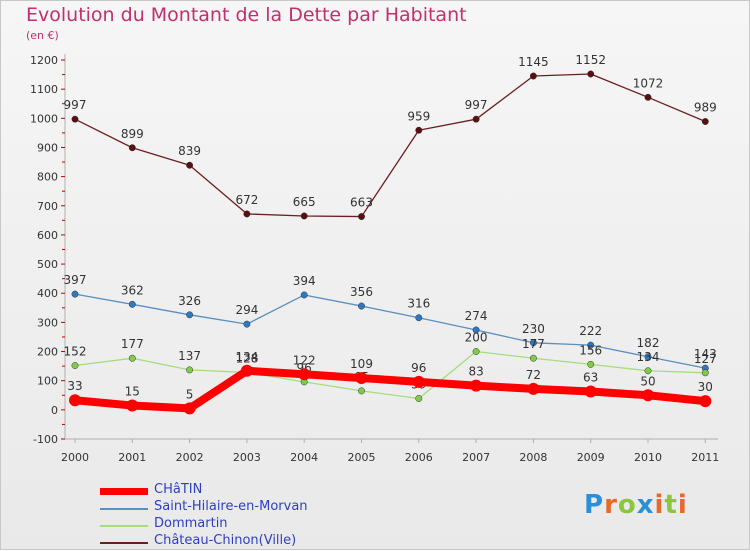  Describe the element at coordinates (611, 505) in the screenshot. I see `logo-letter: r` at that location.